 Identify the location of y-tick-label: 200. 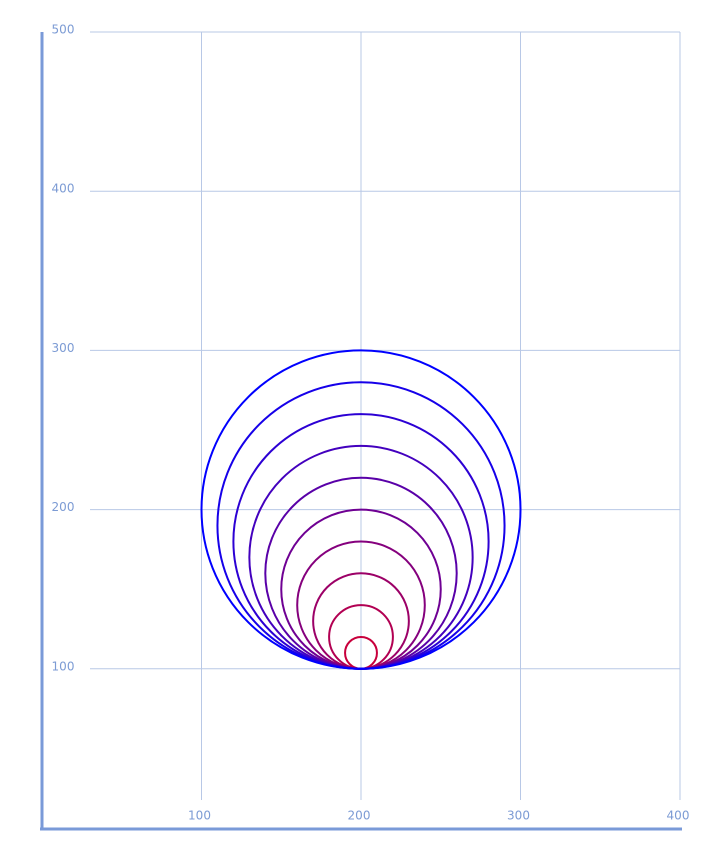
(63, 507).